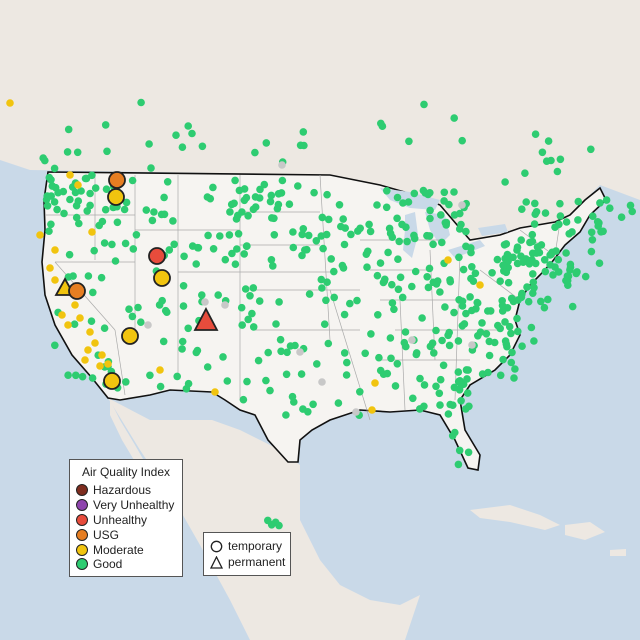 The height and width of the screenshot is (640, 640). What do you see at coordinates (77, 291) in the screenshot?
I see `monitor-marker-usg-california` at bounding box center [77, 291].